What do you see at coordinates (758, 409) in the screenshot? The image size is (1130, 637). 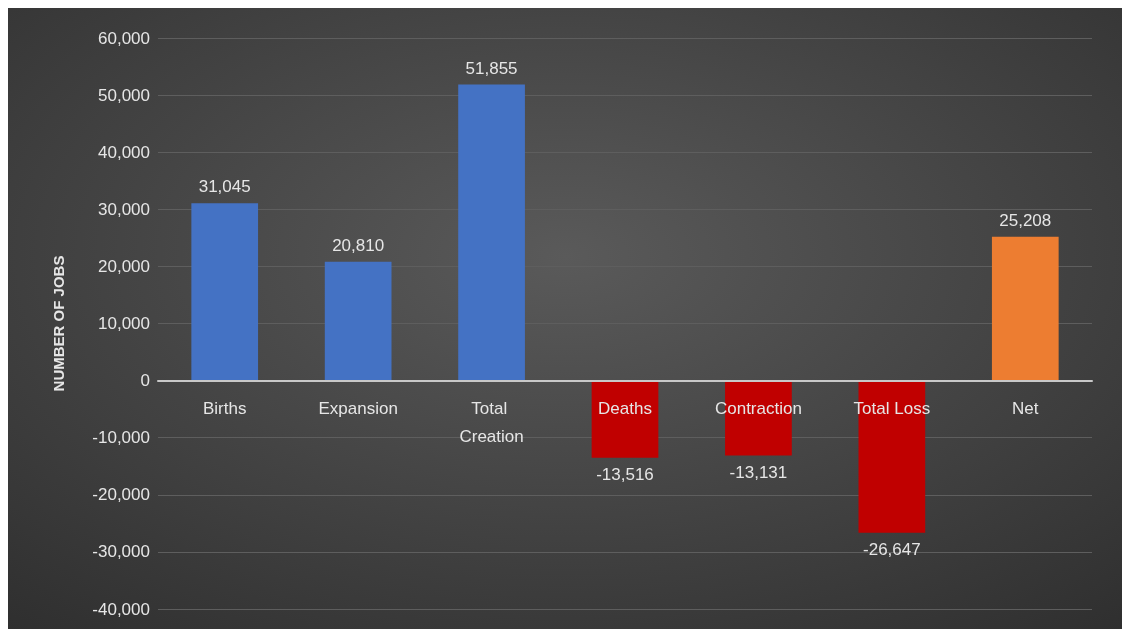 I see `x-tick-label: Contraction` at bounding box center [758, 409].